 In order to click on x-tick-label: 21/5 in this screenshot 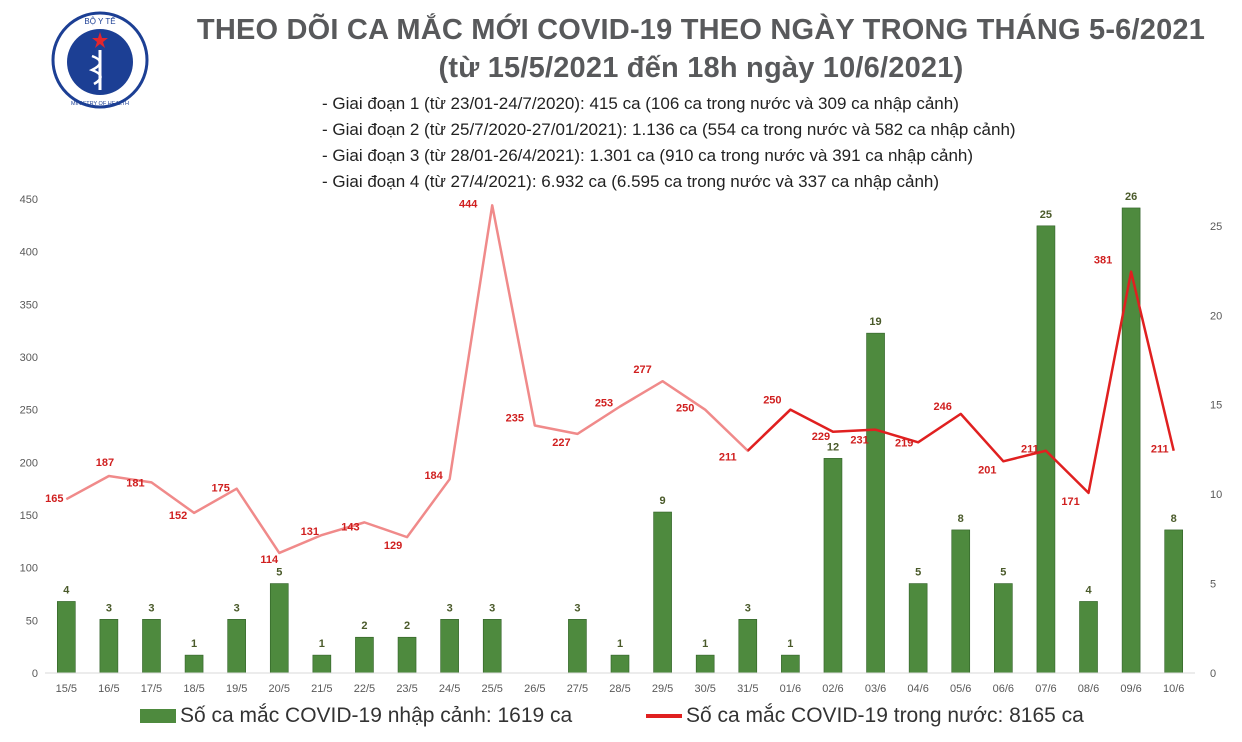, I will do `click(321, 689)`.